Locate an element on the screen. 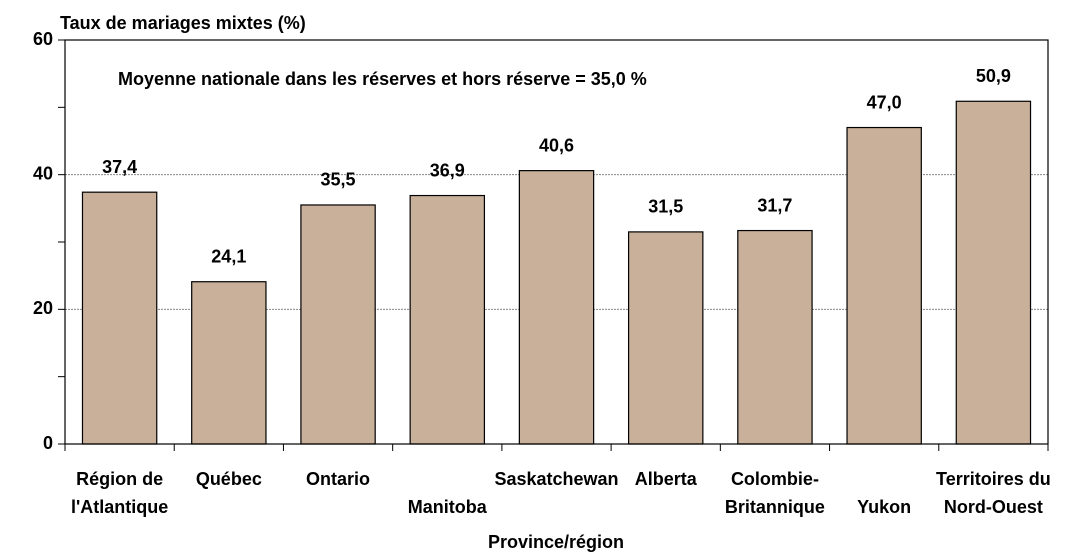  x-tick-label: Nord-Ouest is located at coordinates (993, 507).